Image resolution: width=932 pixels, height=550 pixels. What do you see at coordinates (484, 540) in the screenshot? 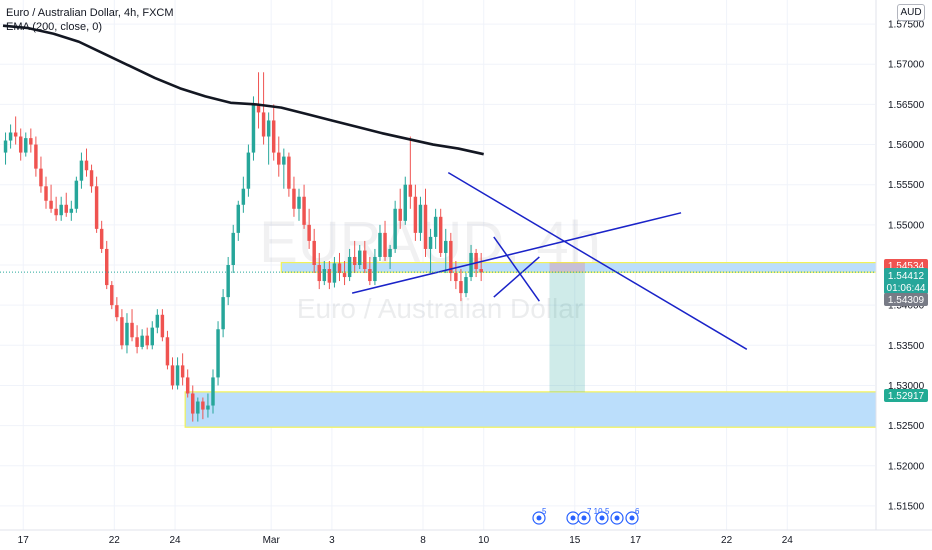
I see `time-tick-label: 10` at bounding box center [484, 540].